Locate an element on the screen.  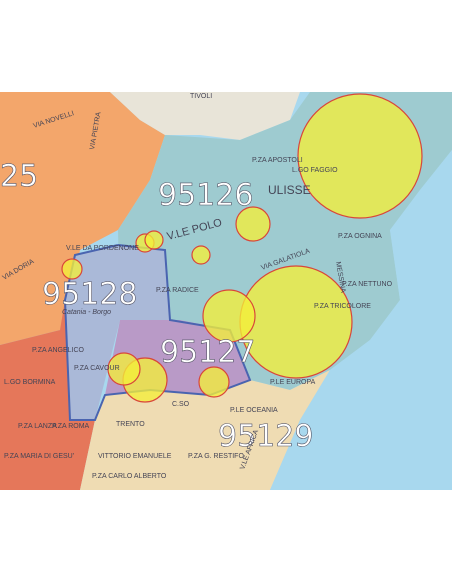
zone-label: 25 is located at coordinates (19, 176).